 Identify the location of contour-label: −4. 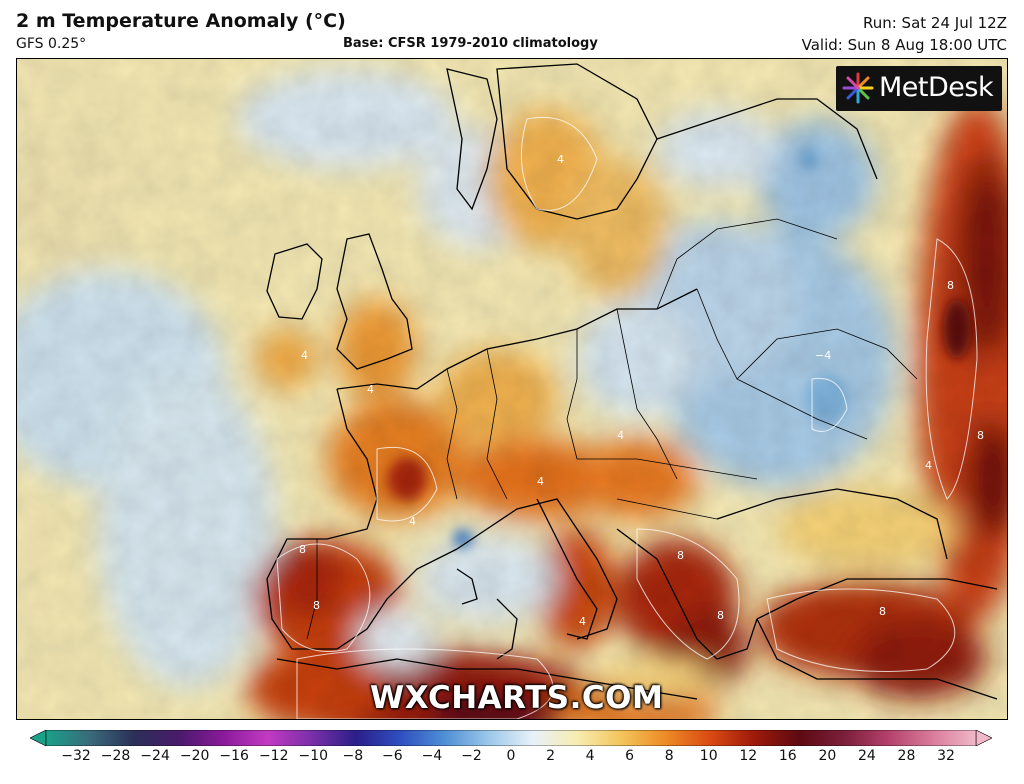
(823, 355).